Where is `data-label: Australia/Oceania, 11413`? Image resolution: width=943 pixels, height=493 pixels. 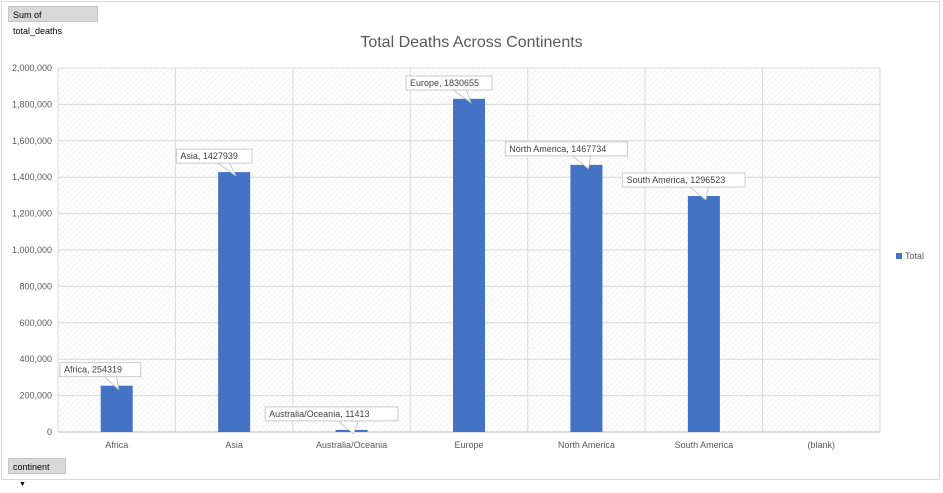
data-label: Australia/Oceania, 11413 is located at coordinates (319, 414).